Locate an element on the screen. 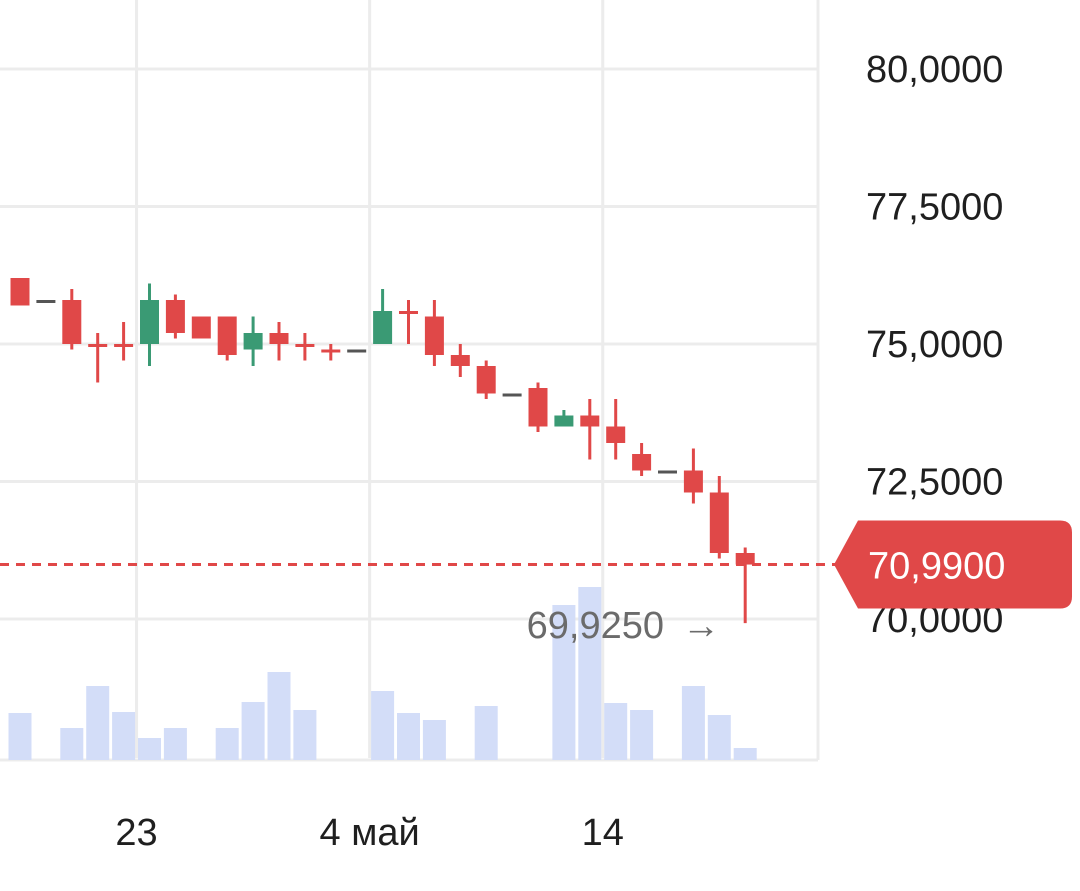  y-tick-label: 80,0000 is located at coordinates (934, 70).